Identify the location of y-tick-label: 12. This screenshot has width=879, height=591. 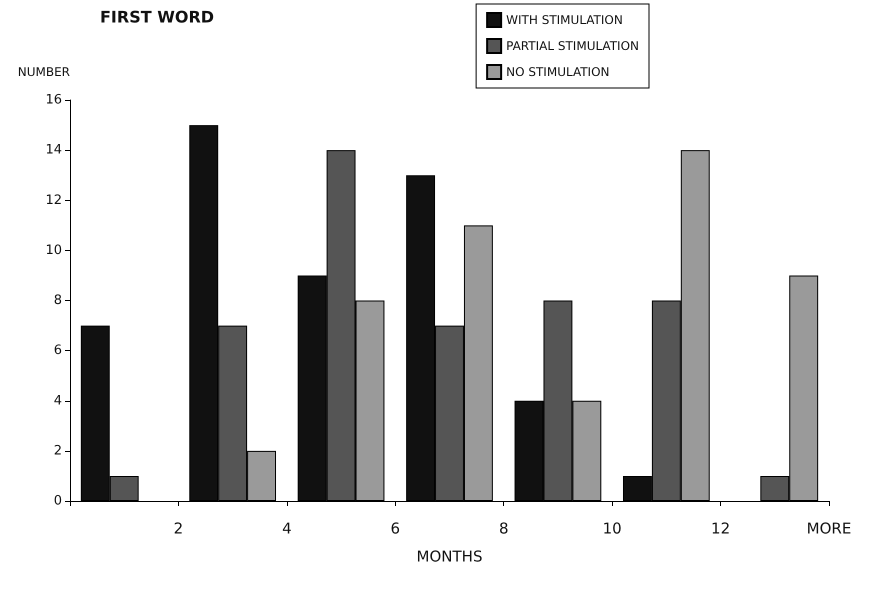
(53, 200).